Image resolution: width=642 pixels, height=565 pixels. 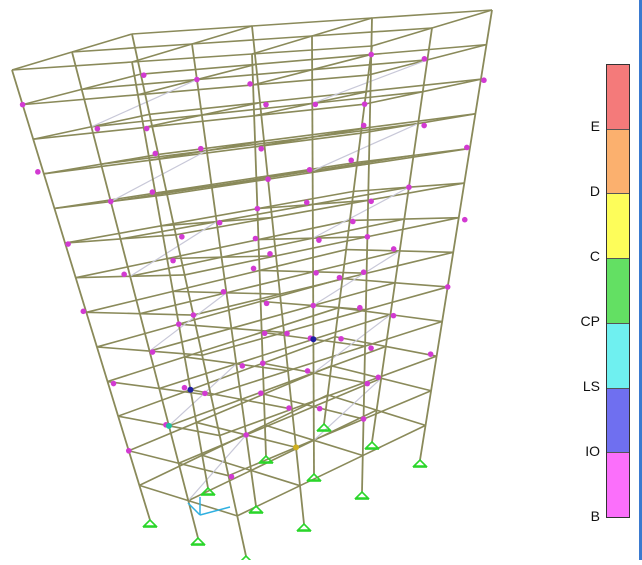 I want to click on legend-segment-c, so click(x=618, y=226).